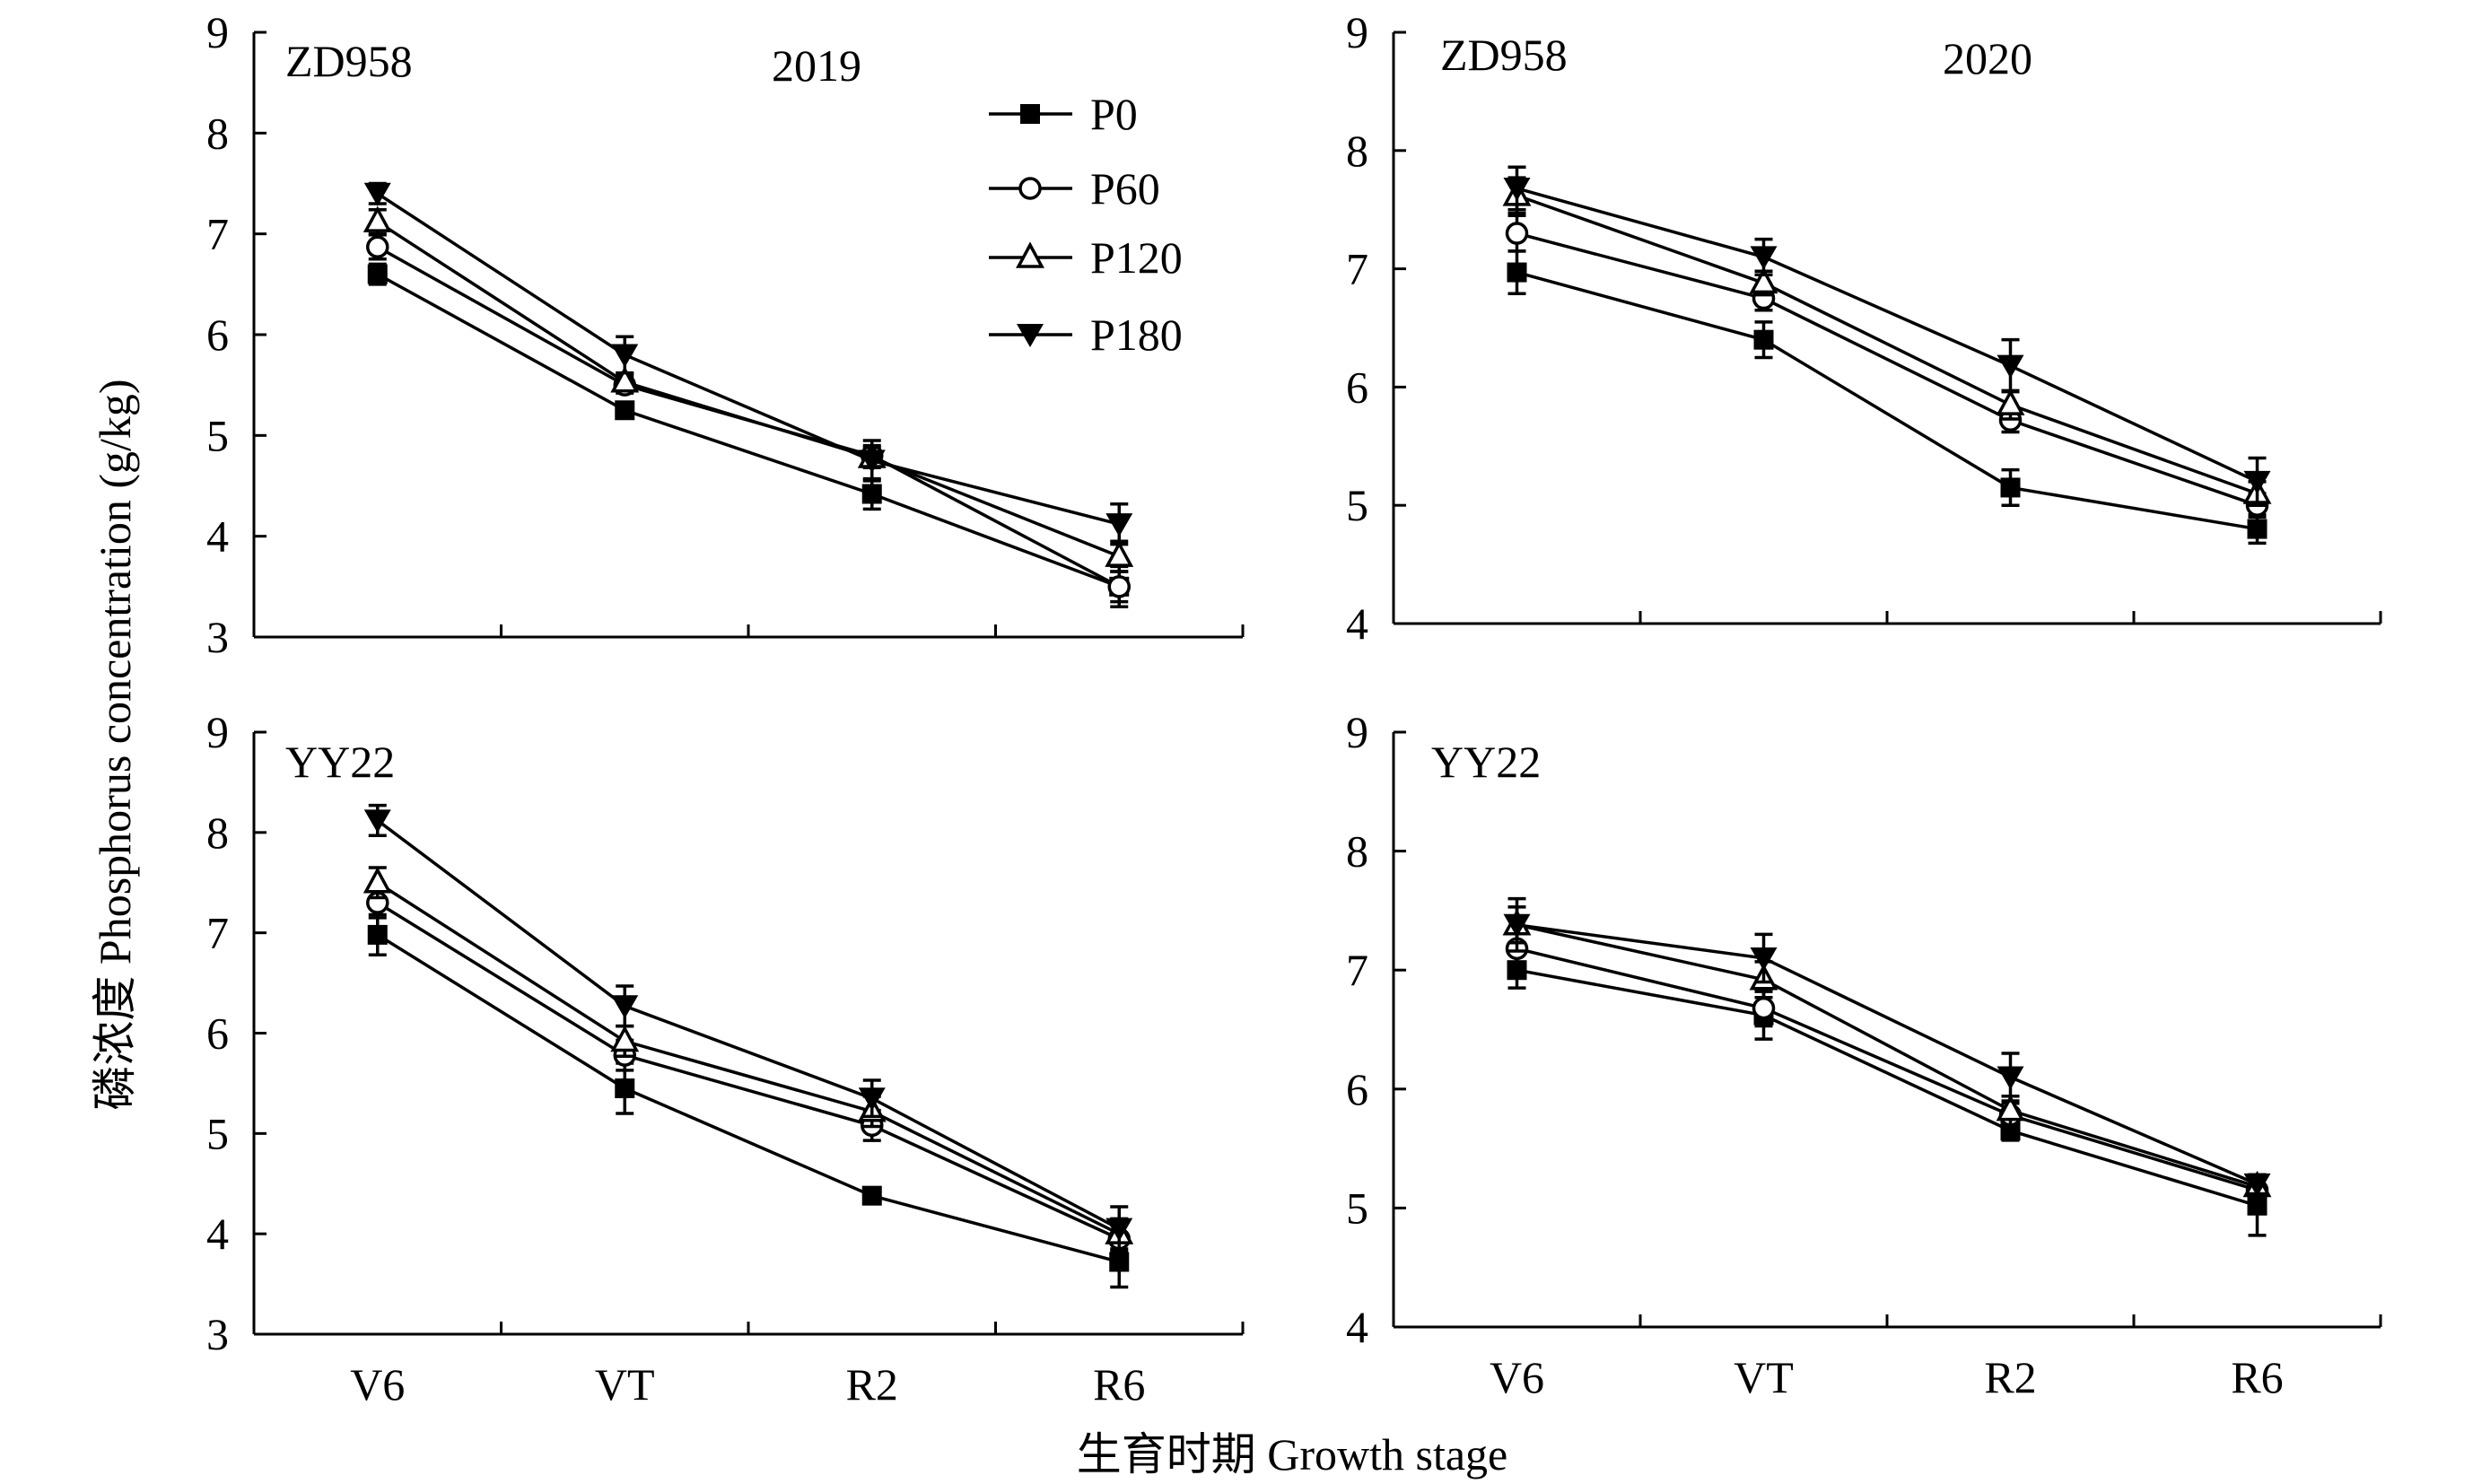 Image resolution: width=2473 pixels, height=1484 pixels. What do you see at coordinates (1987, 58) in the screenshot?
I see `year-label: 2020` at bounding box center [1987, 58].